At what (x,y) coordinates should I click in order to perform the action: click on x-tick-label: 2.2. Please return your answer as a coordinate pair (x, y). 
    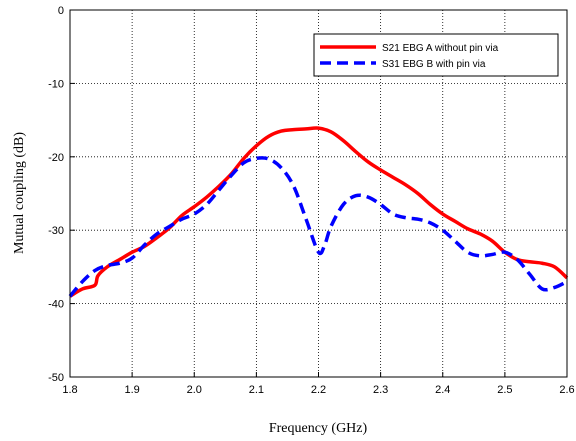
    Looking at the image, I should click on (318, 390).